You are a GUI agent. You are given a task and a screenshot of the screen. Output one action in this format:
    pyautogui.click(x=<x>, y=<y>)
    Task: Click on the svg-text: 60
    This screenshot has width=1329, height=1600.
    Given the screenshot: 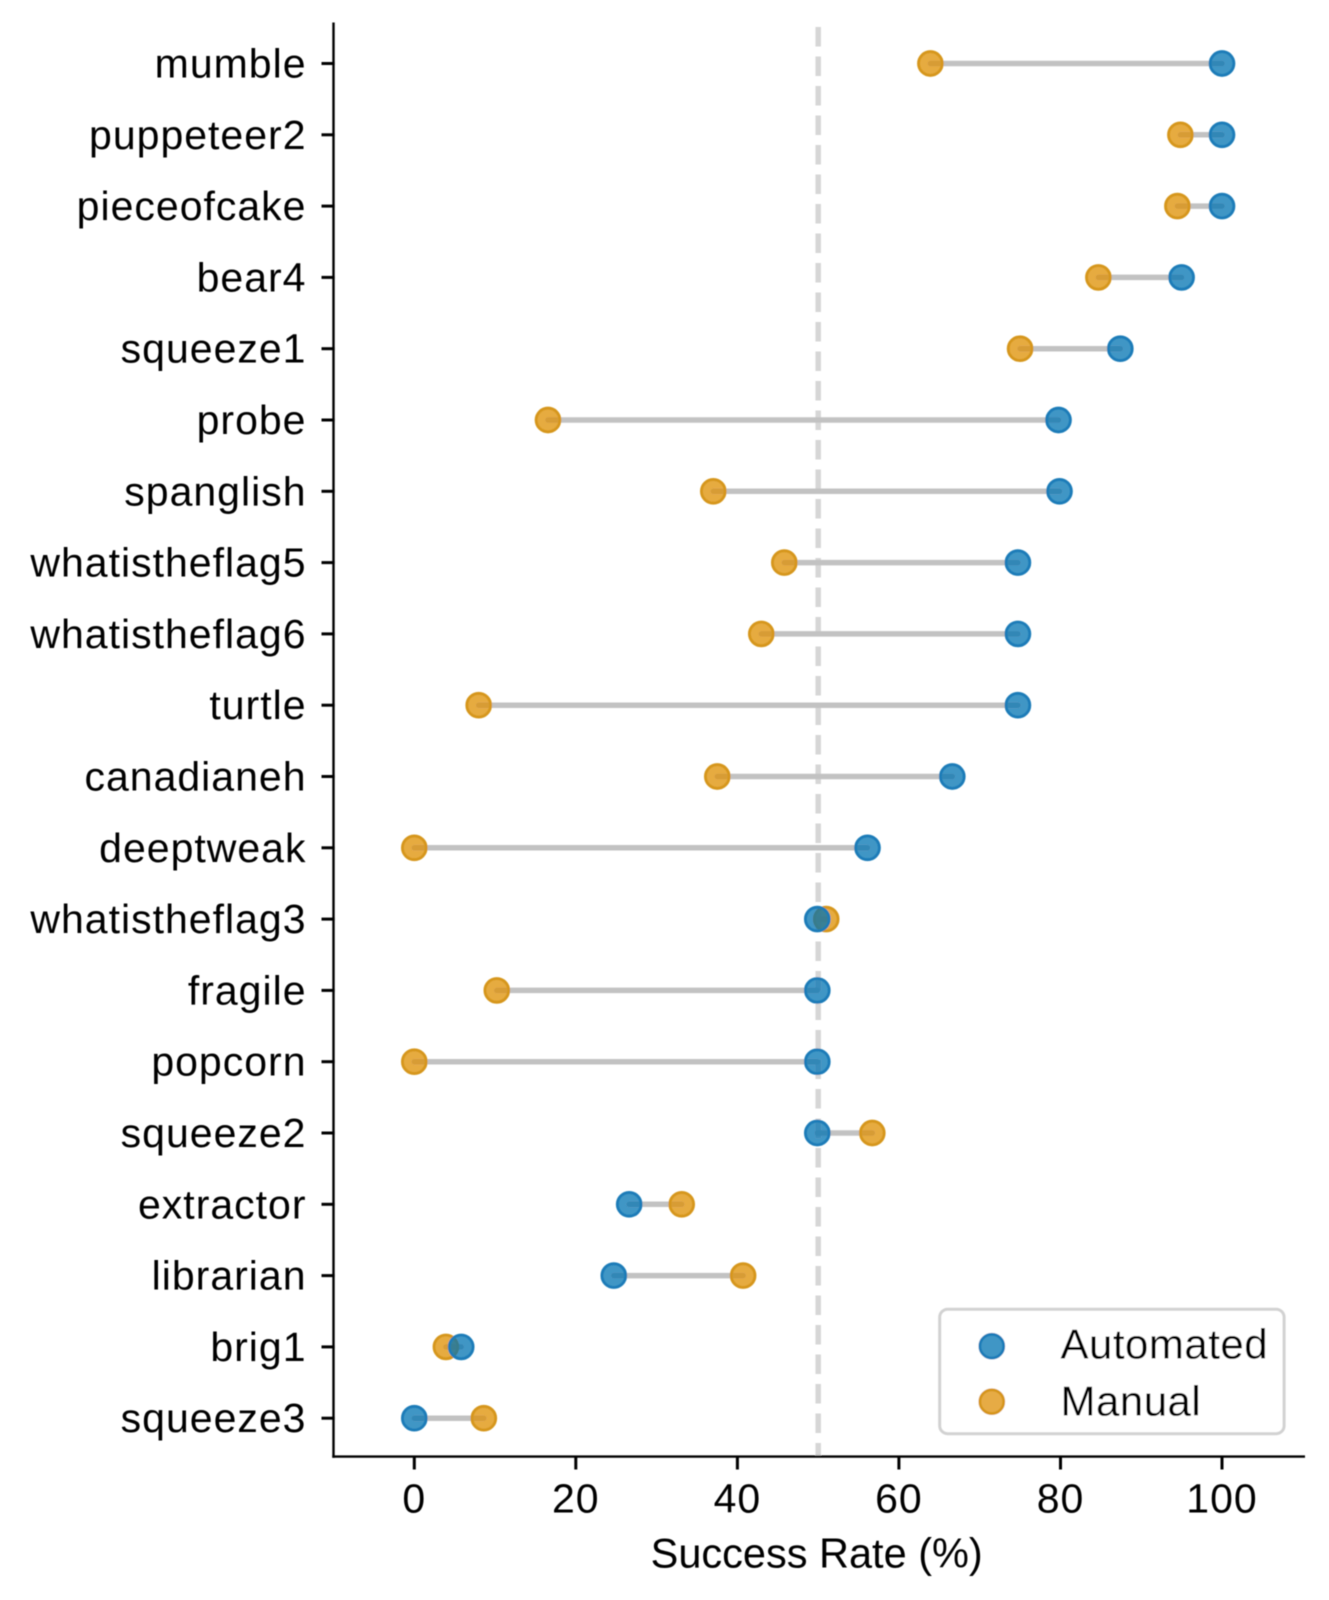 What is the action you would take?
    pyautogui.click(x=899, y=1499)
    